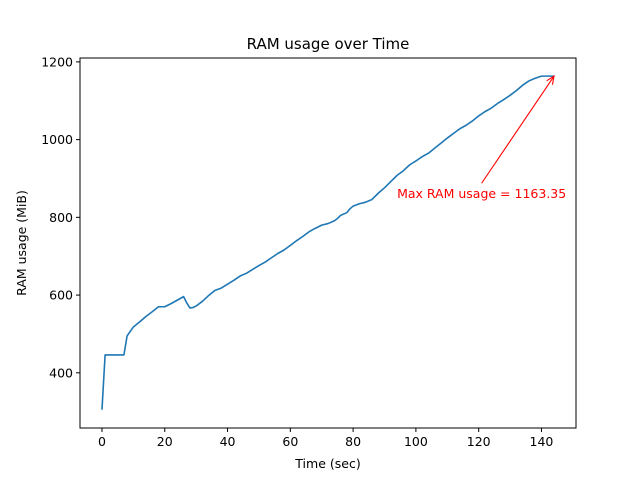 This screenshot has width=640, height=480. I want to click on x-tick-label: 60, so click(290, 441).